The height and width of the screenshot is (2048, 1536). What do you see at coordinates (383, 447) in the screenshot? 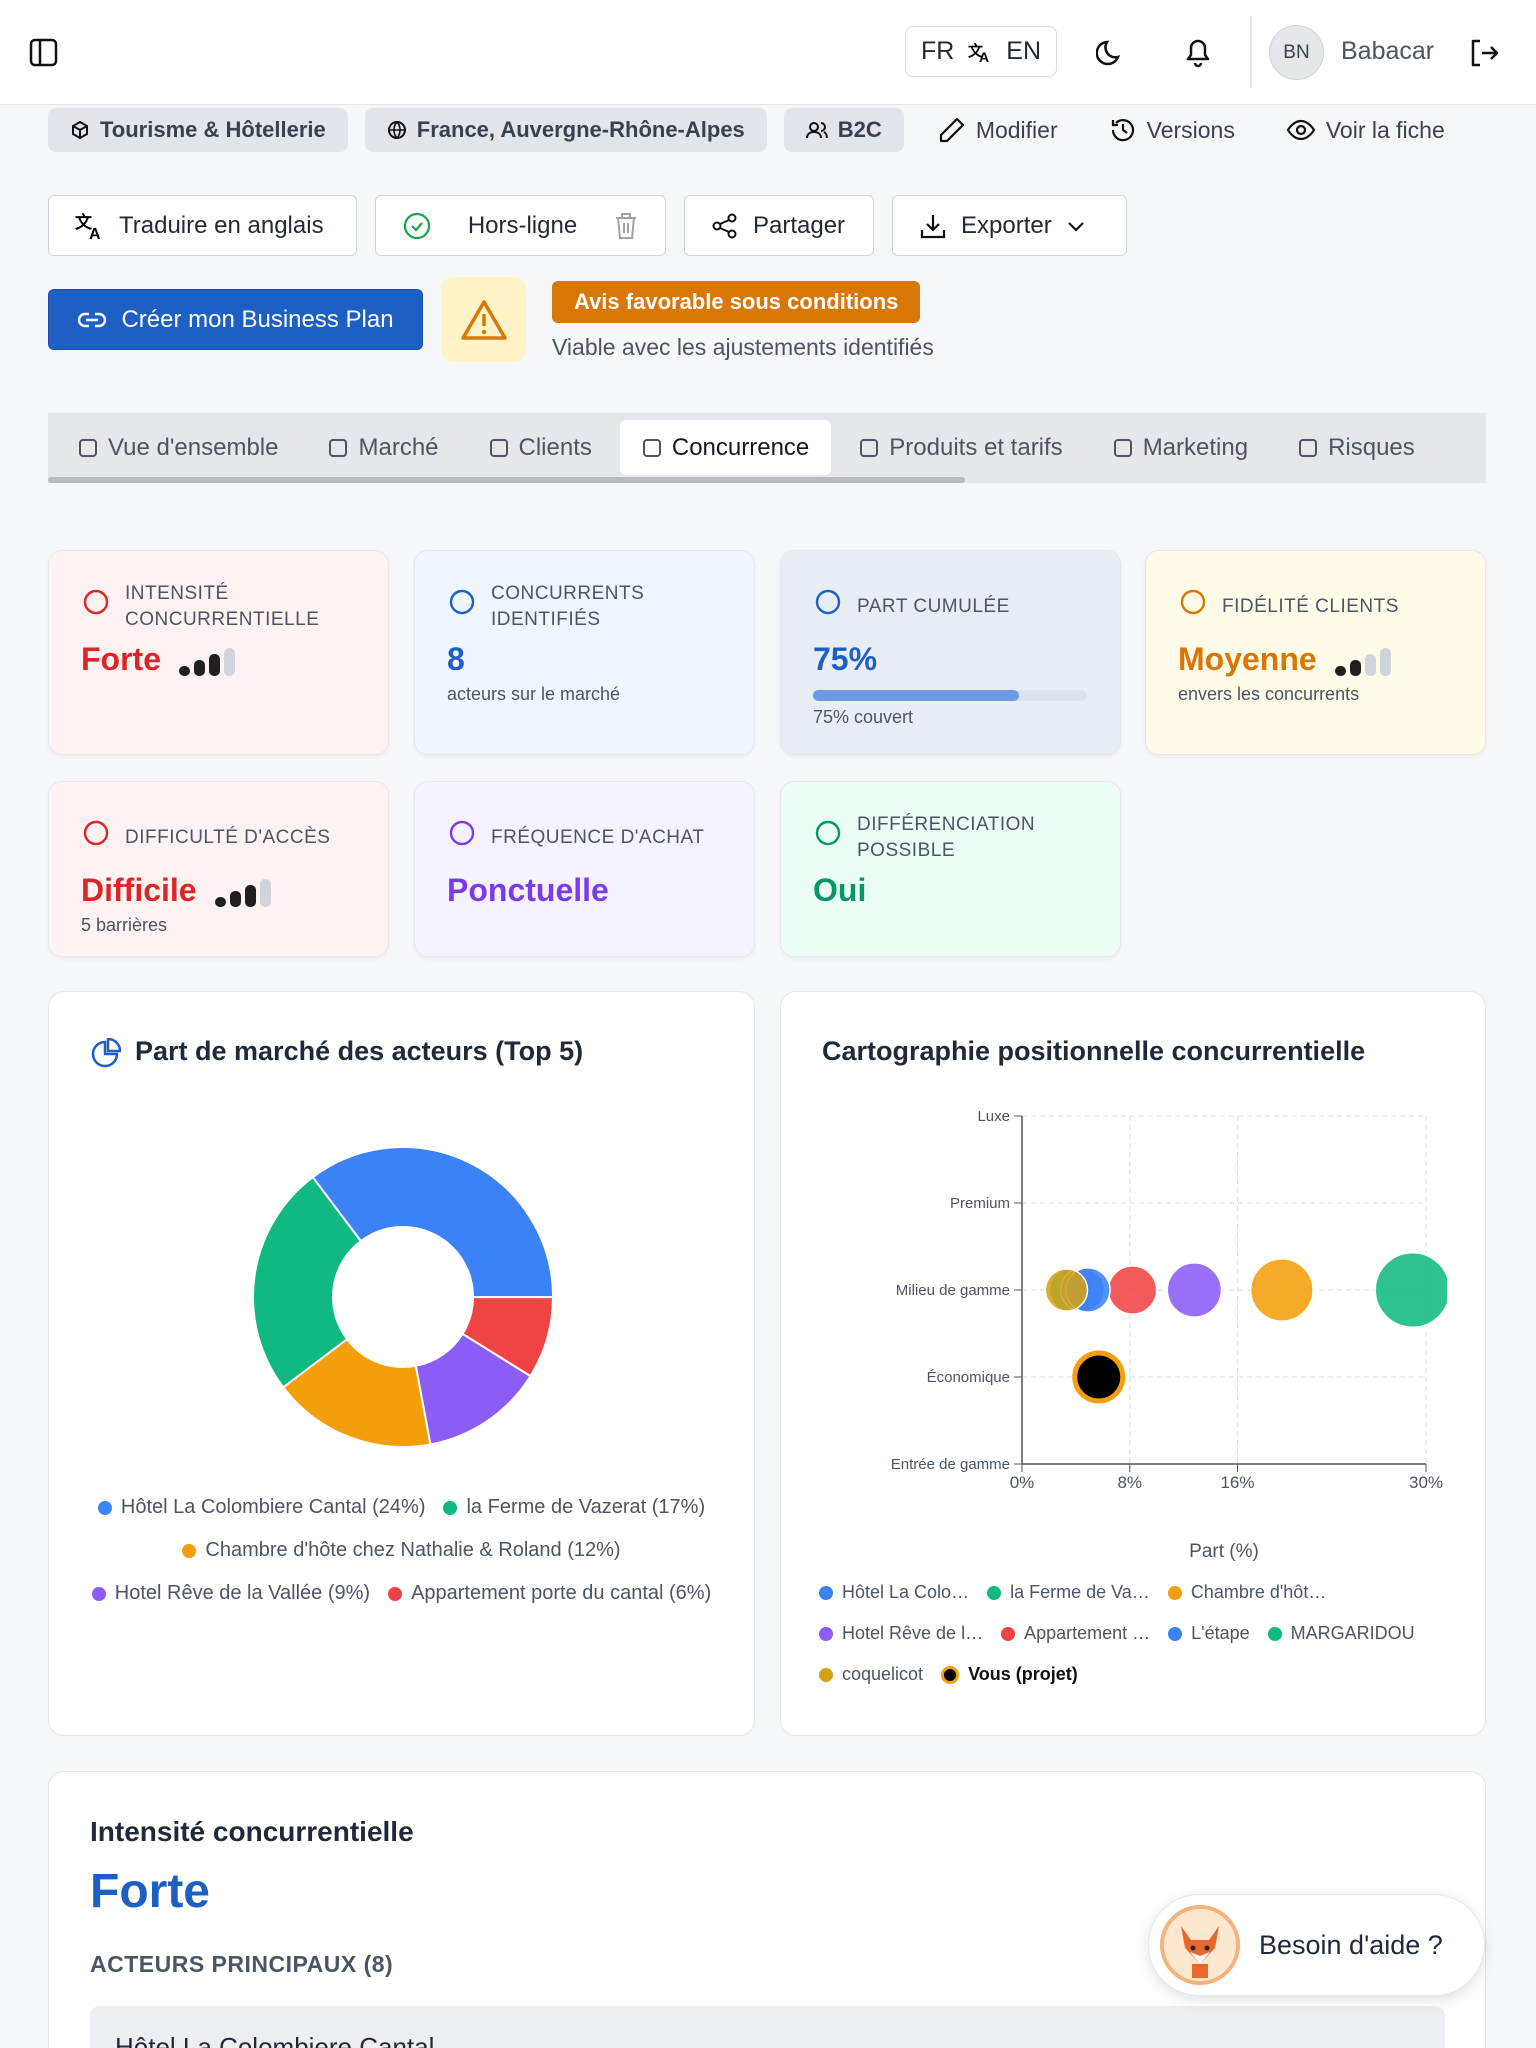
I see `tab: Marché` at bounding box center [383, 447].